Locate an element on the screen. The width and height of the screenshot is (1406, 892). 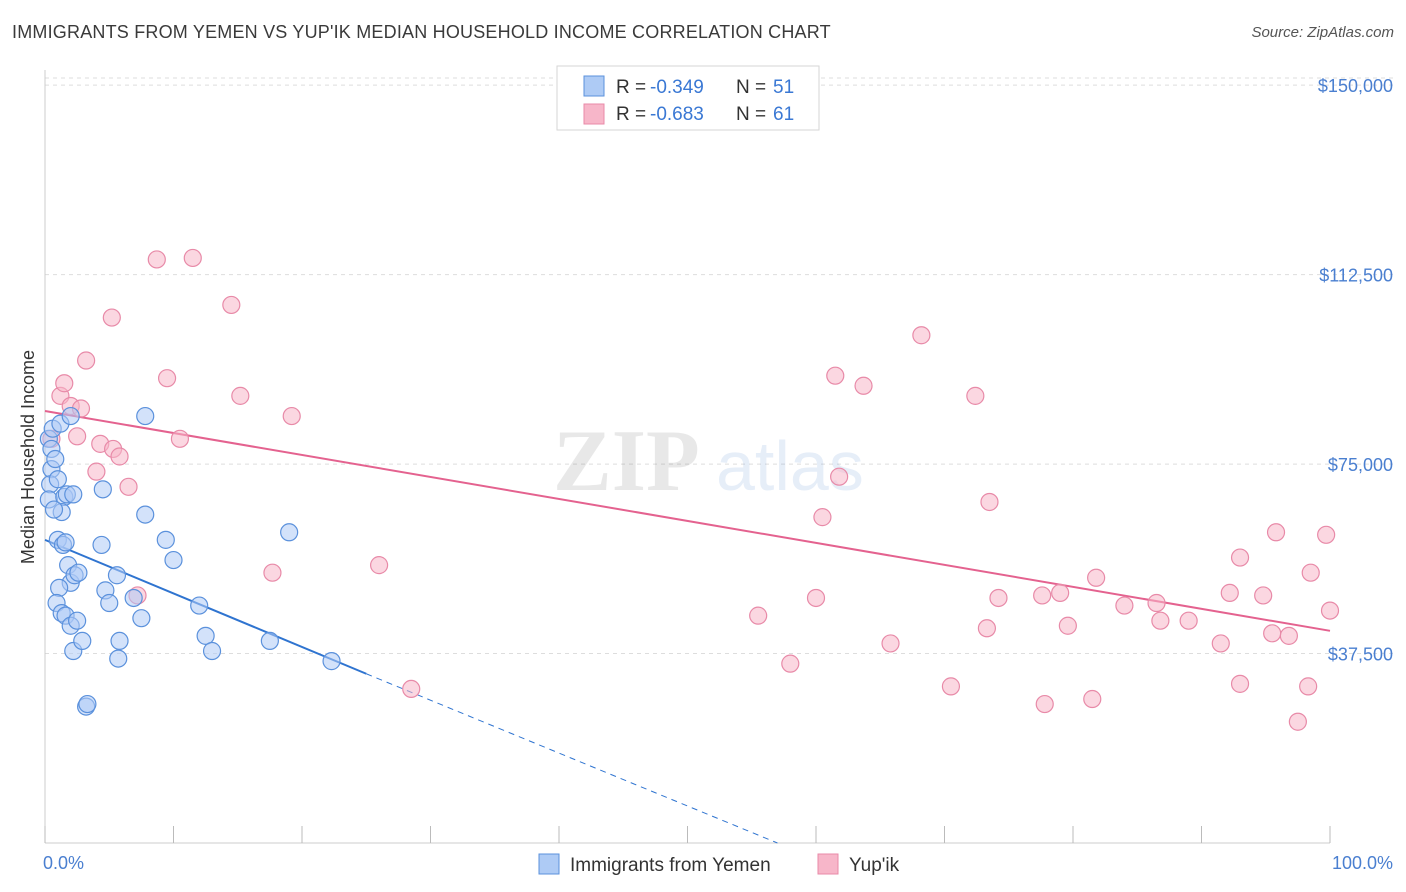
legend-n-value-2: 61 is located at coordinates (783, 114).